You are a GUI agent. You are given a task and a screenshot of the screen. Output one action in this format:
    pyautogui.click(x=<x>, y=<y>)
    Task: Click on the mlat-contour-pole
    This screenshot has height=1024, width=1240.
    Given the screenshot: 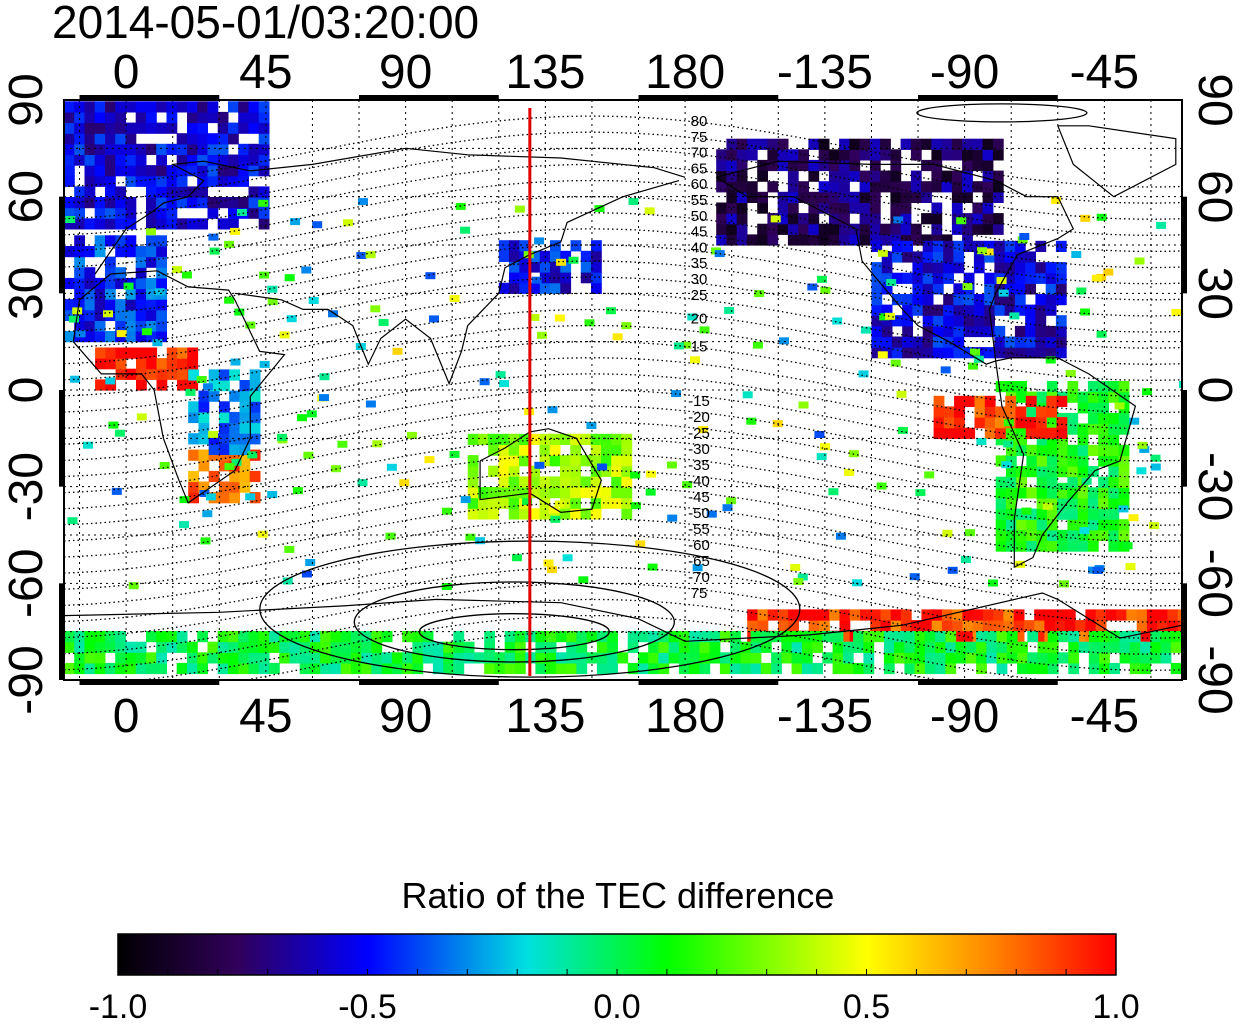 What is the action you would take?
    pyautogui.click(x=1002, y=113)
    